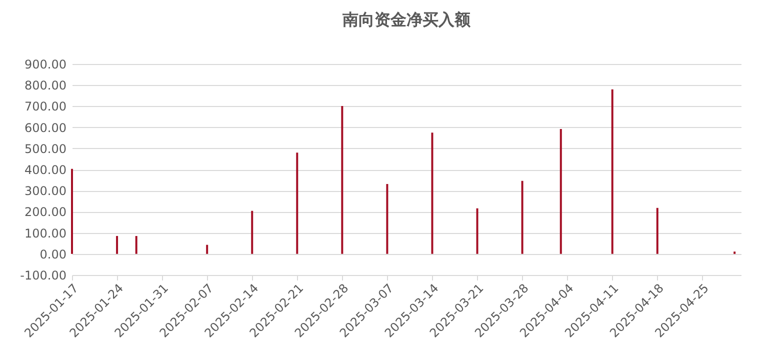 The width and height of the screenshot is (775, 346). Describe the element at coordinates (45, 127) in the screenshot. I see `y-tick-label: 600.00` at that location.